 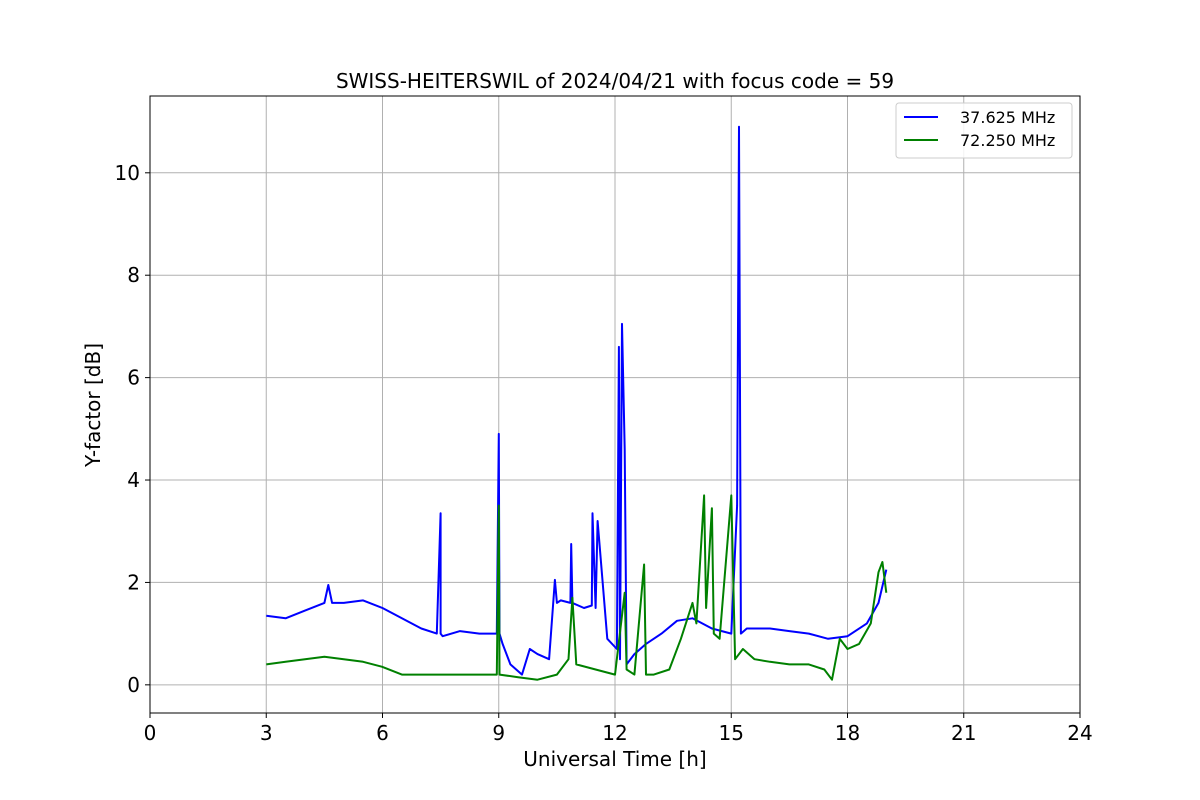 What do you see at coordinates (133, 582) in the screenshot?
I see `y-tick-label: 2` at bounding box center [133, 582].